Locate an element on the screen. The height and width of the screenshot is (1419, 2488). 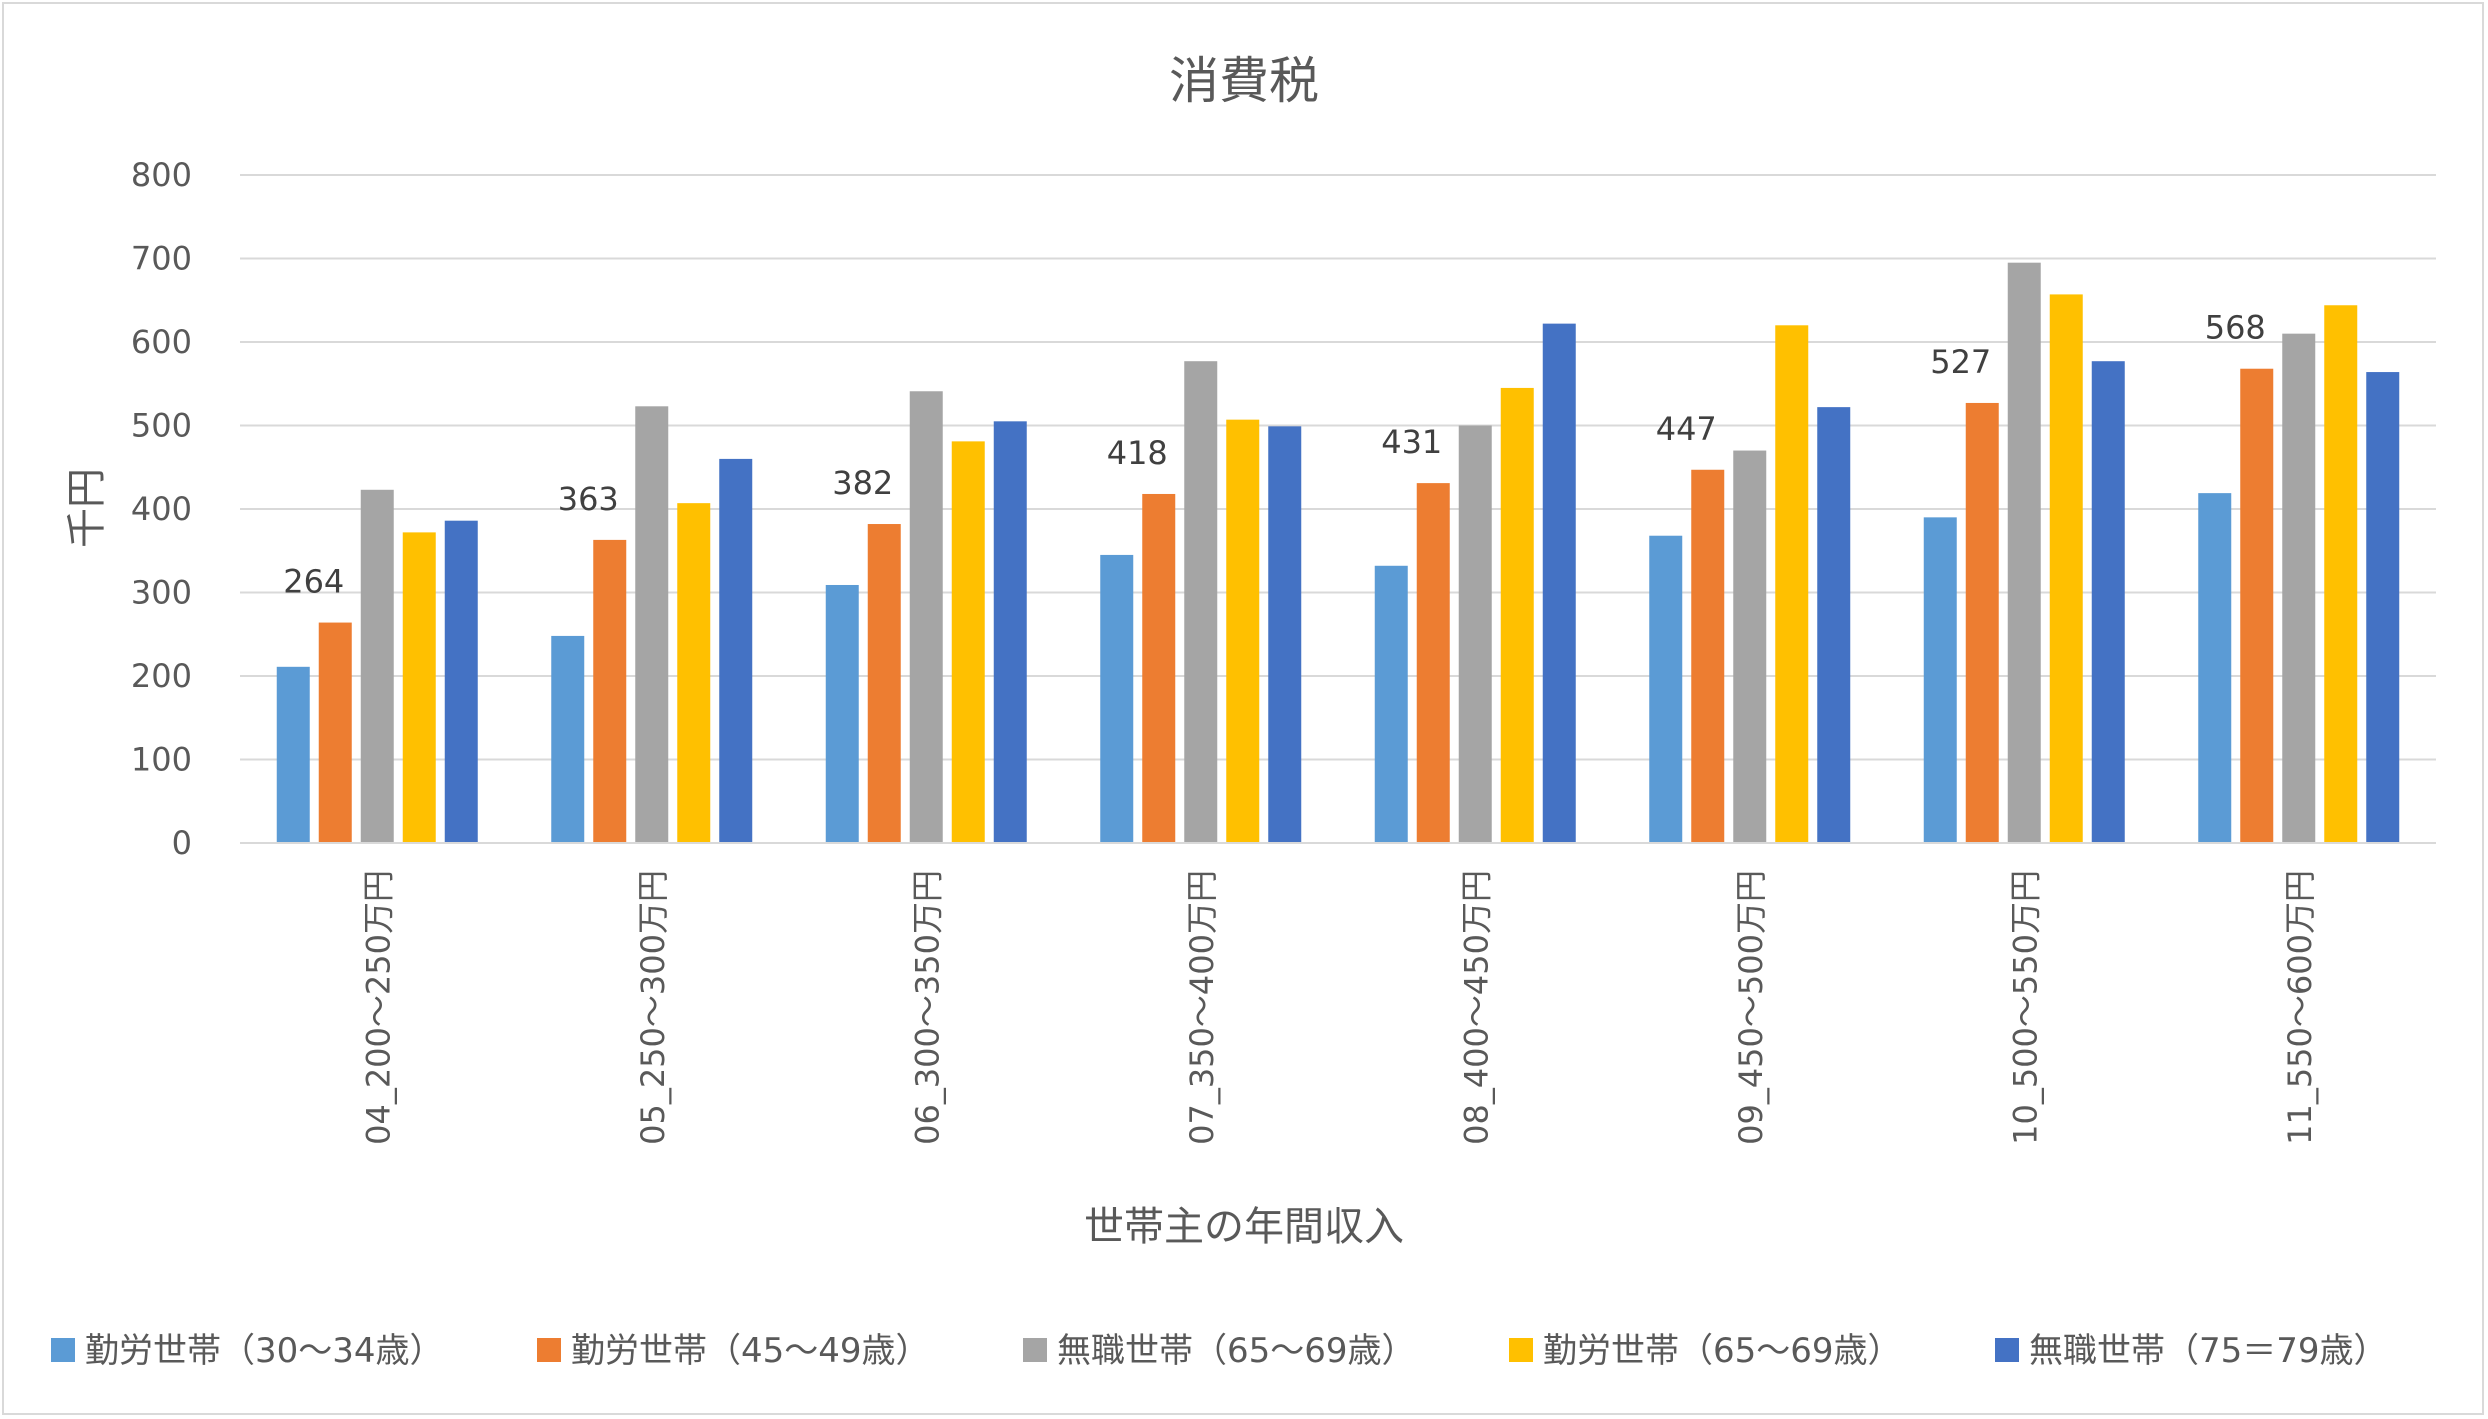
legend-label: 無職世帯（75＝79歳） is located at coordinates (2208, 1351).